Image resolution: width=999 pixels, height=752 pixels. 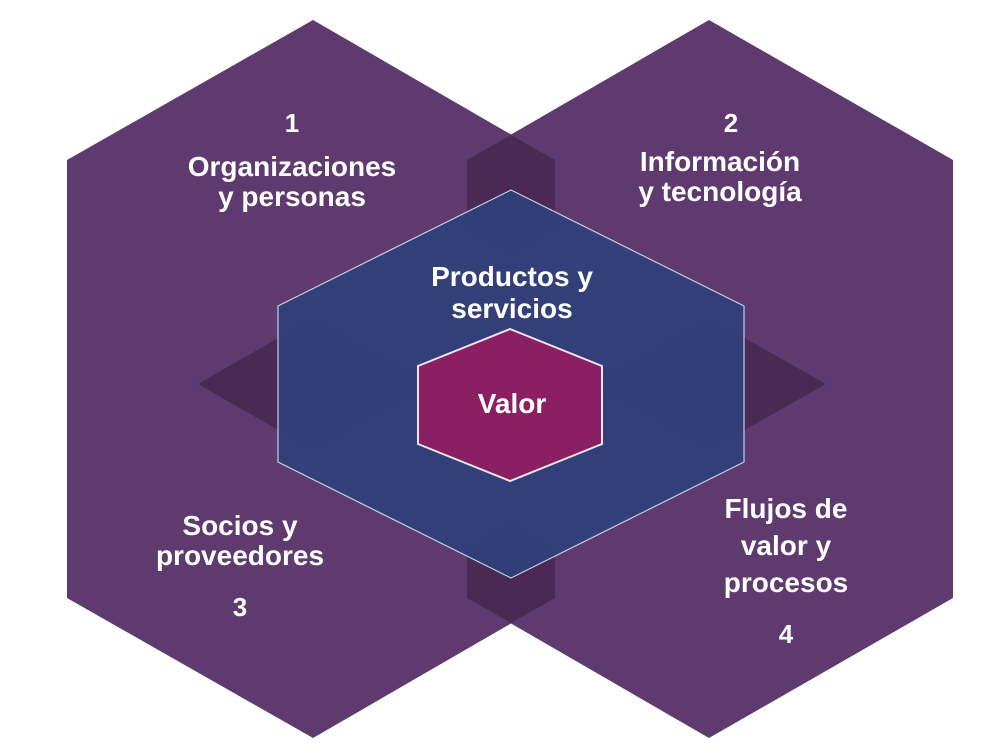 What do you see at coordinates (292, 166) in the screenshot?
I see `dimension-1-label-line-1: Organizaciones` at bounding box center [292, 166].